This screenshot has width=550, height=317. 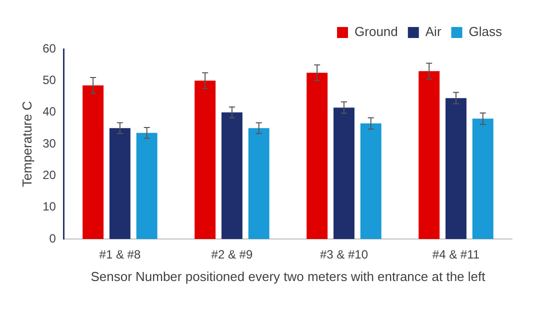 I want to click on legend-label: Glass, so click(x=485, y=32).